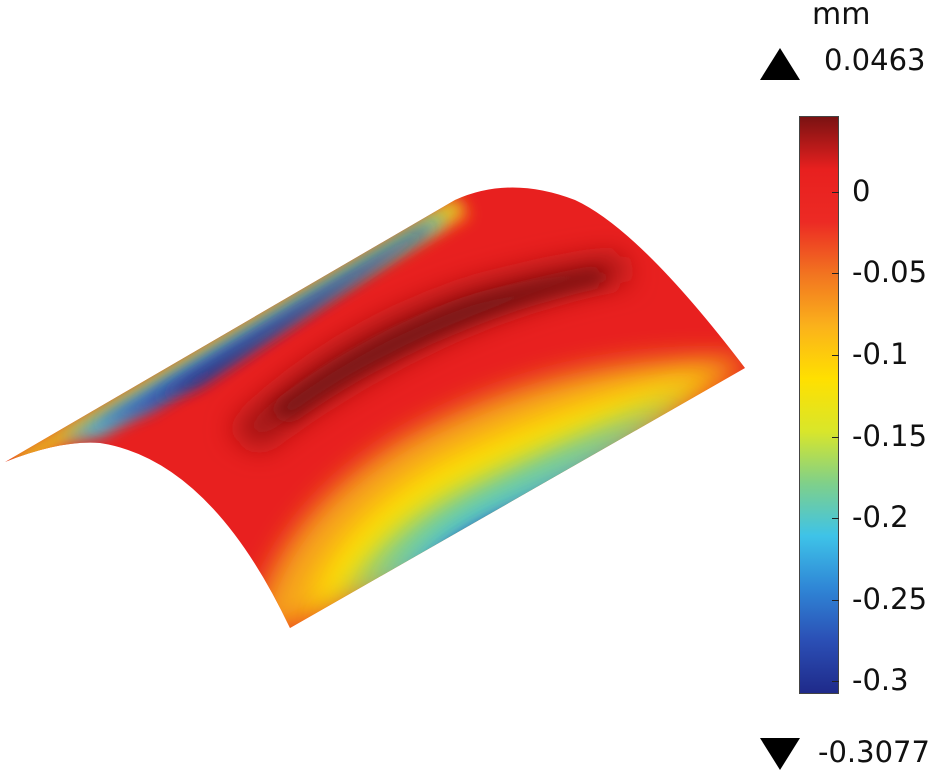 The image size is (950, 775). Describe the element at coordinates (880, 353) in the screenshot. I see `colorbar-tick-label: -0.1` at that location.